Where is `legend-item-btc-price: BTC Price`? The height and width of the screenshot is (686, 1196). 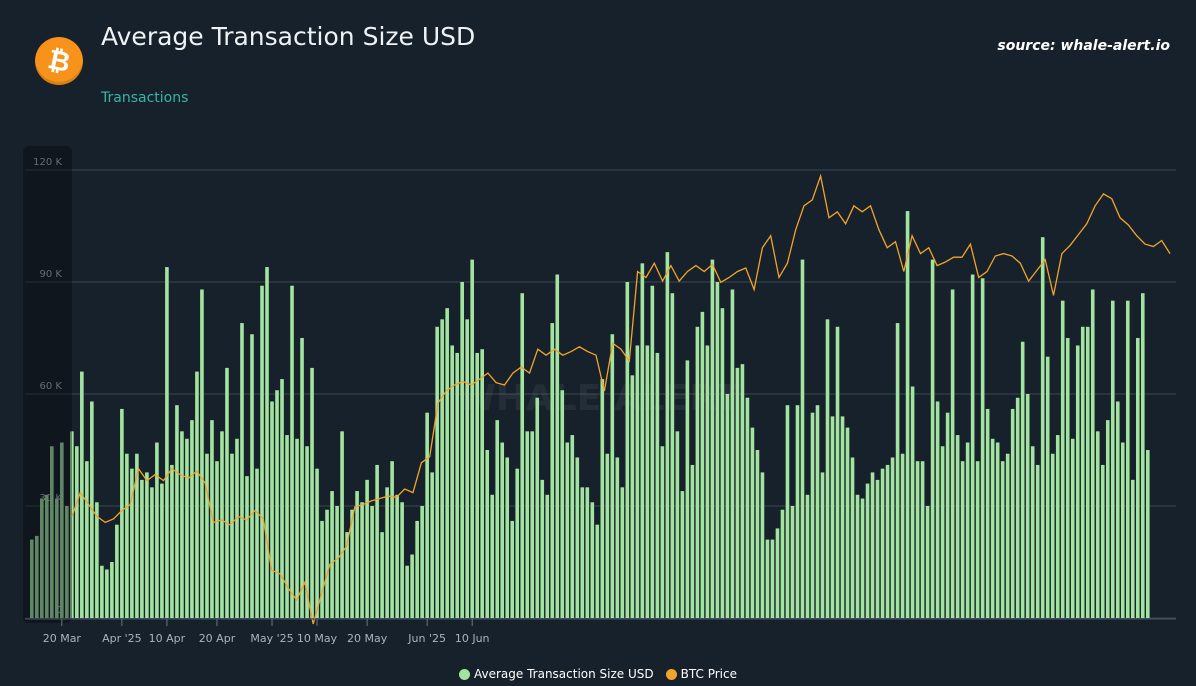 legend-item-btc-price: BTC Price is located at coordinates (701, 674).